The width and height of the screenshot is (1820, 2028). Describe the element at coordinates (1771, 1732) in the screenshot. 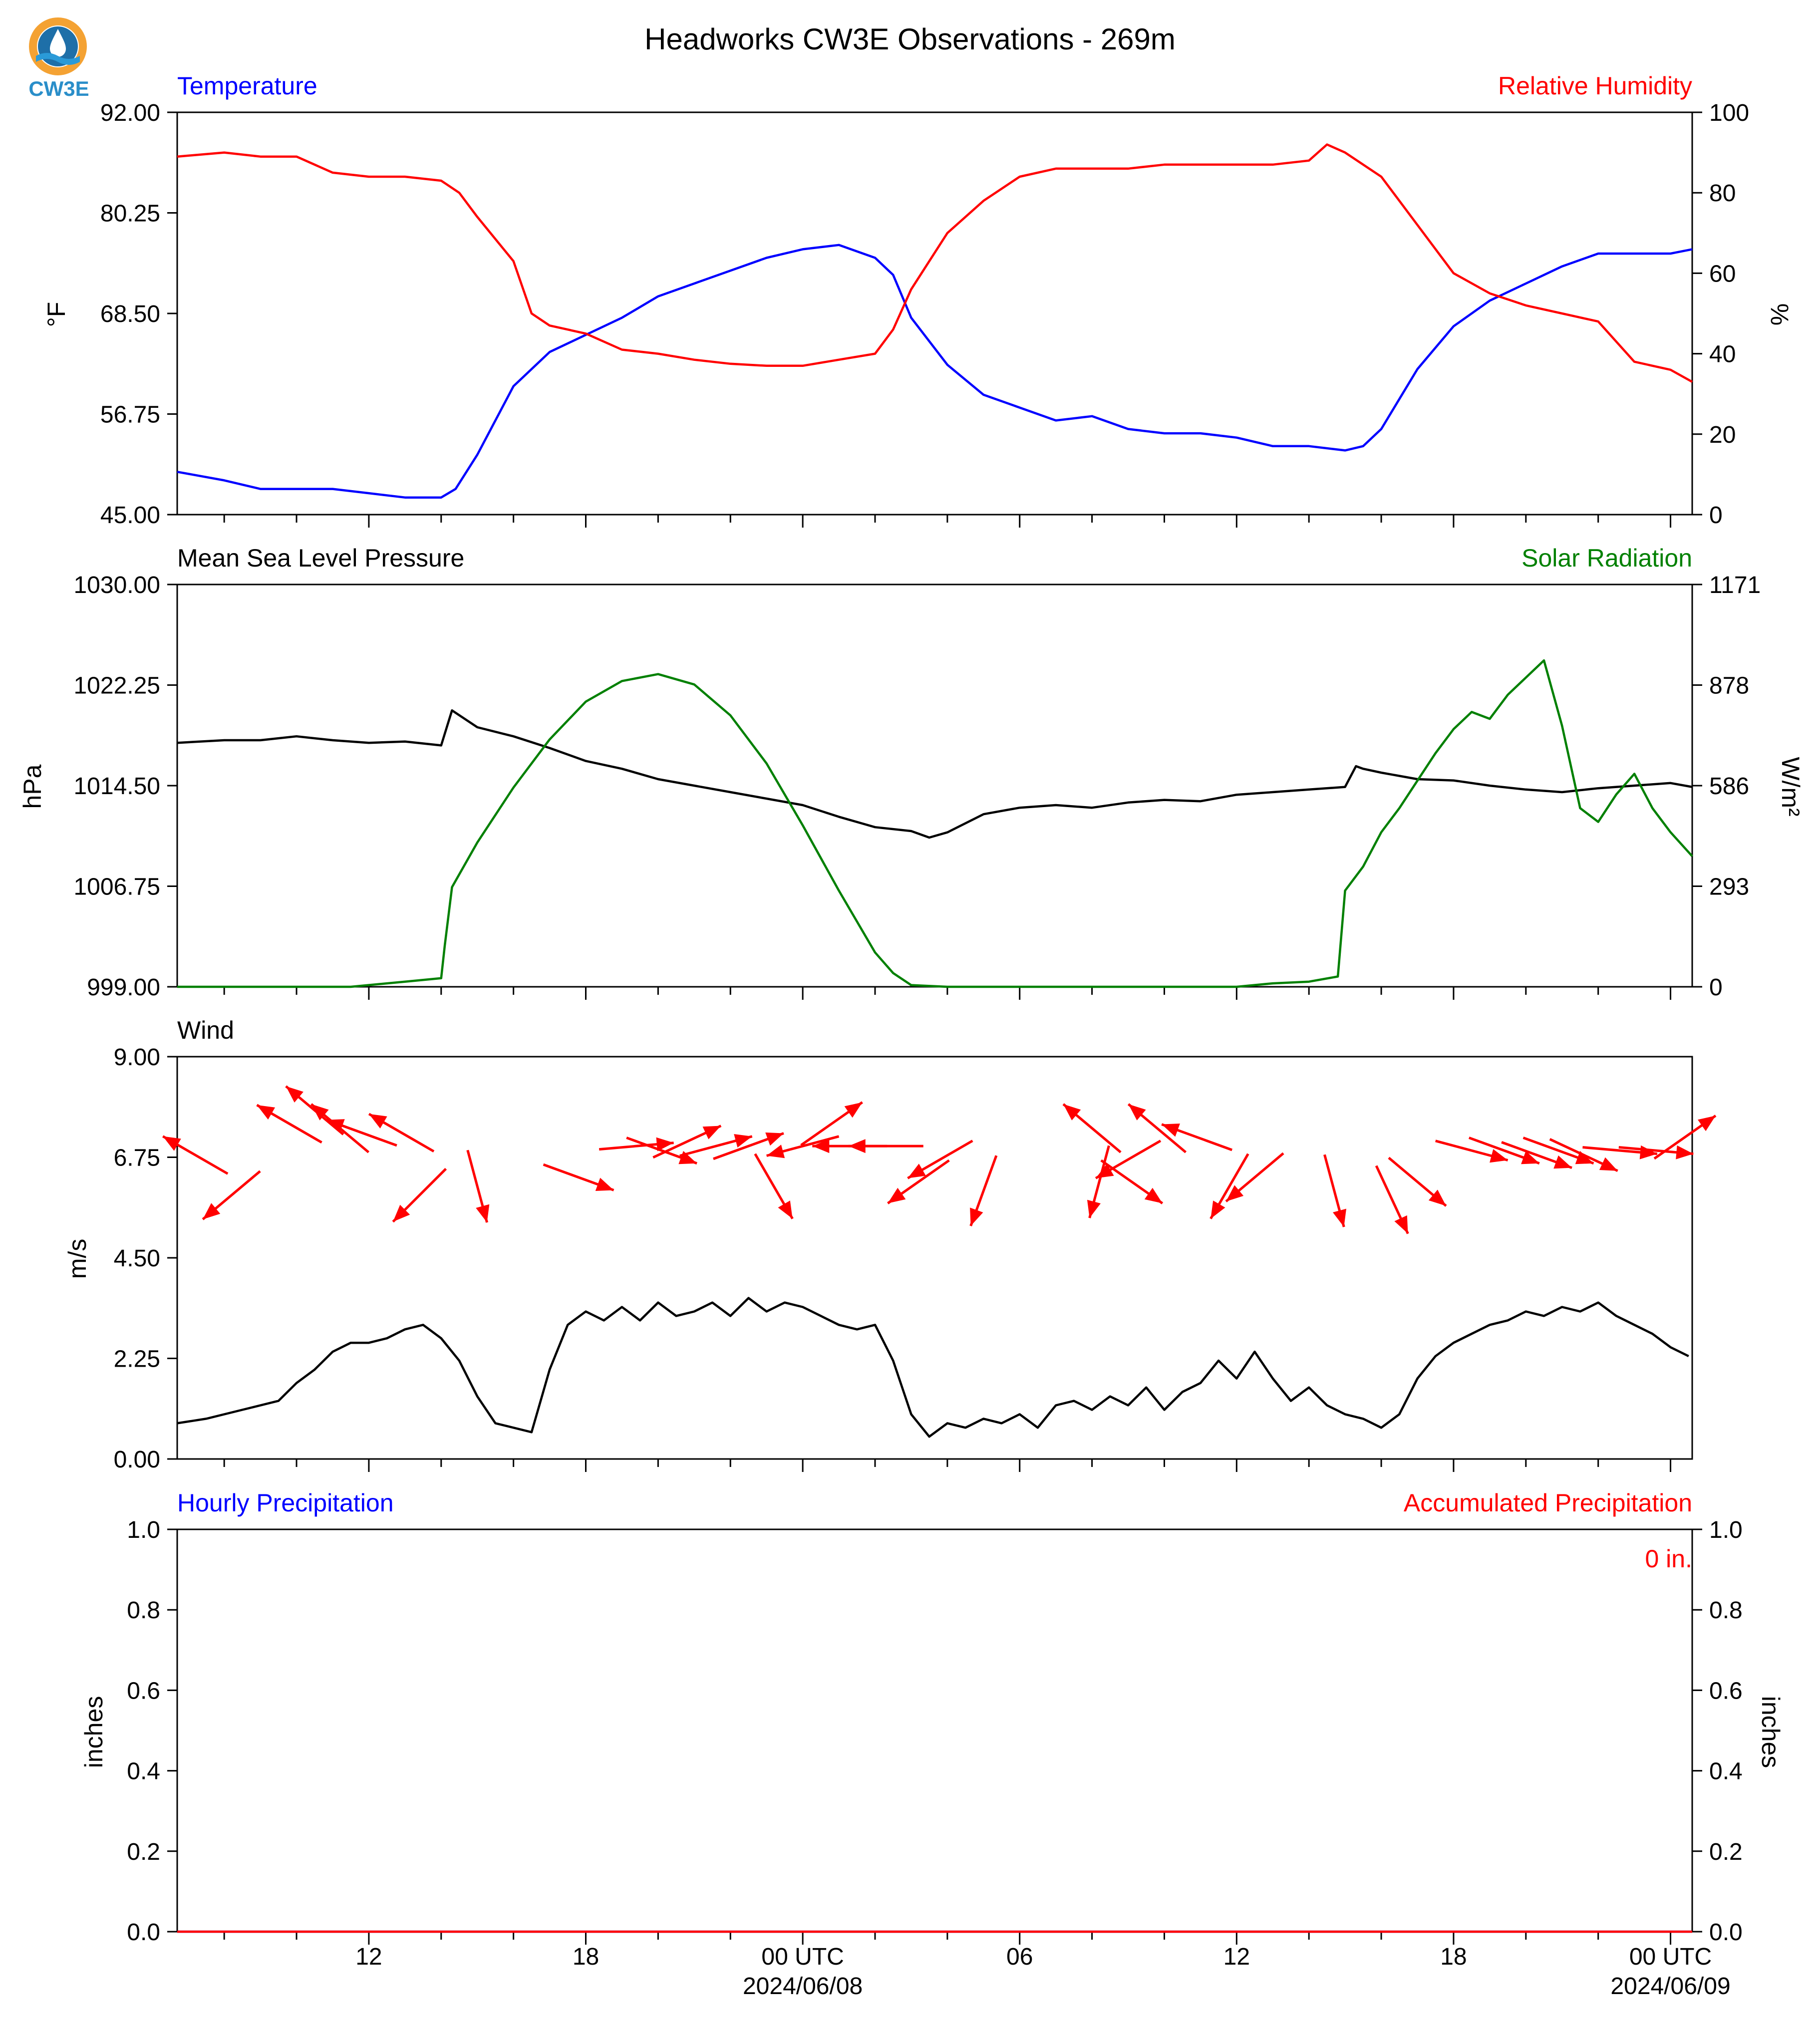

I see `panel4-ylabel-right: inches` at that location.